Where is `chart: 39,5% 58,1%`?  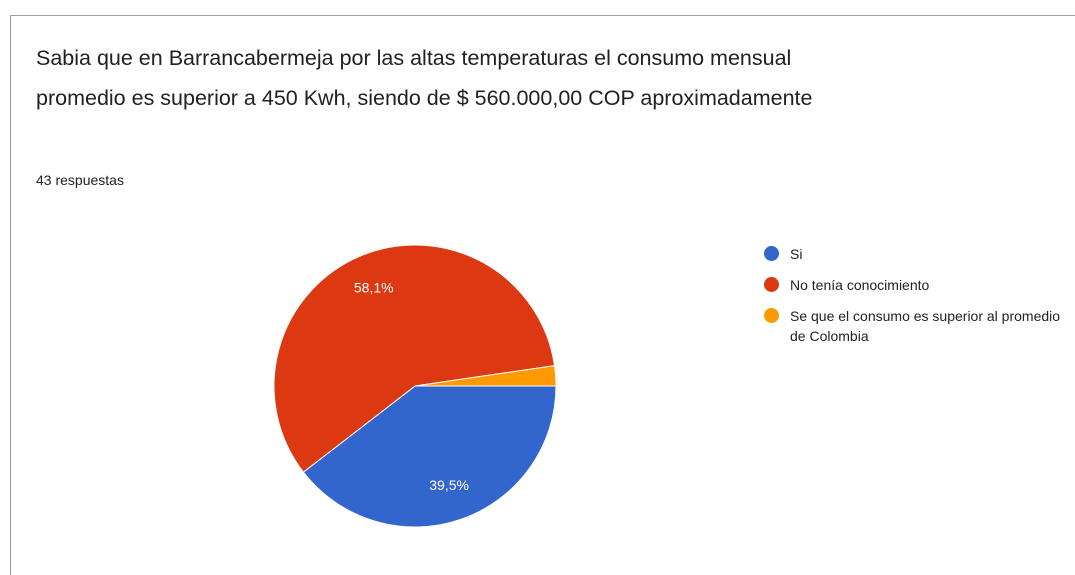 chart: 39,5% 58,1% is located at coordinates (415, 386).